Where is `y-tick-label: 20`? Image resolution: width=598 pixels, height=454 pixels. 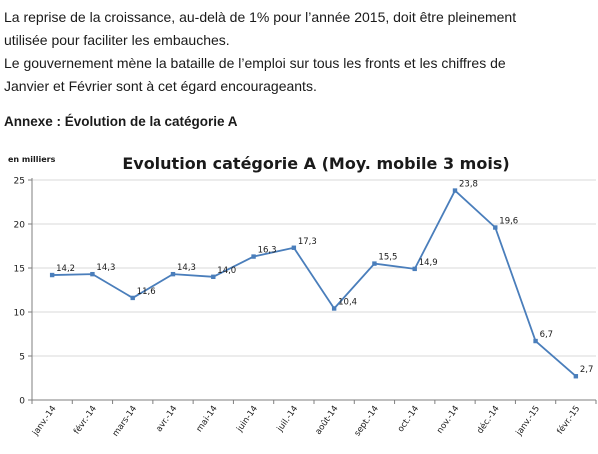
y-tick-label: 20 is located at coordinates (20, 226).